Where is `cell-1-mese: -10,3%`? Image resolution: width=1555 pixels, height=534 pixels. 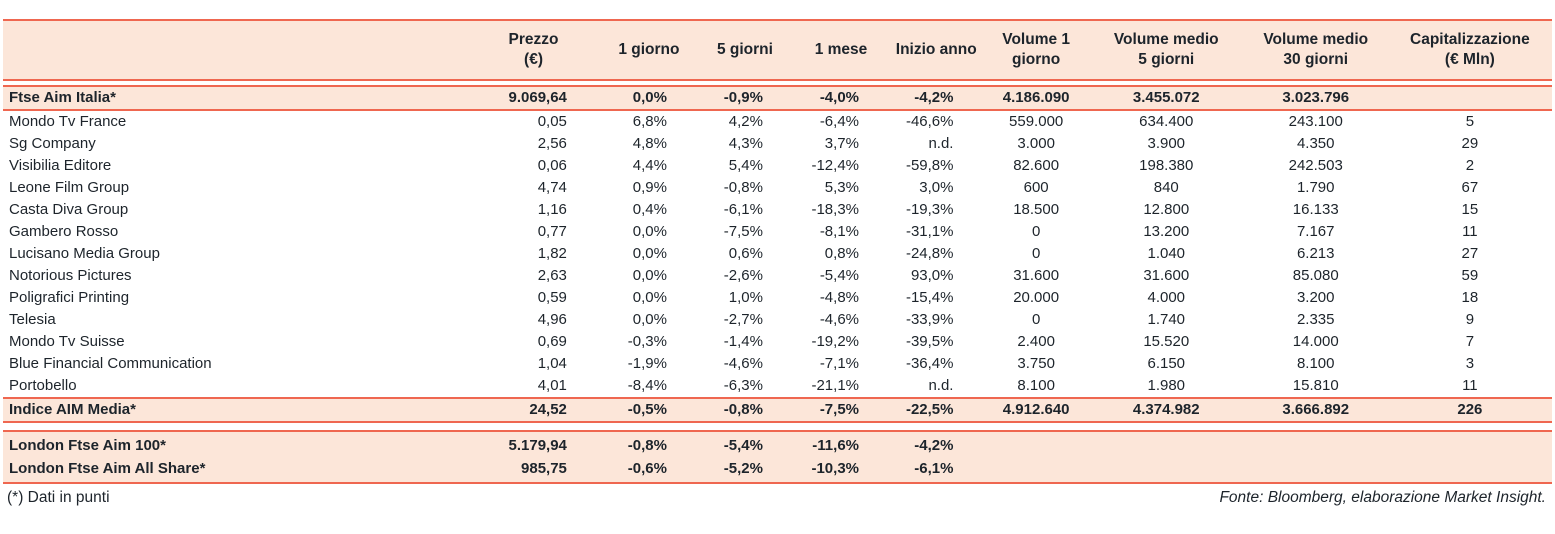
cell-1-mese: -10,3% is located at coordinates (840, 470).